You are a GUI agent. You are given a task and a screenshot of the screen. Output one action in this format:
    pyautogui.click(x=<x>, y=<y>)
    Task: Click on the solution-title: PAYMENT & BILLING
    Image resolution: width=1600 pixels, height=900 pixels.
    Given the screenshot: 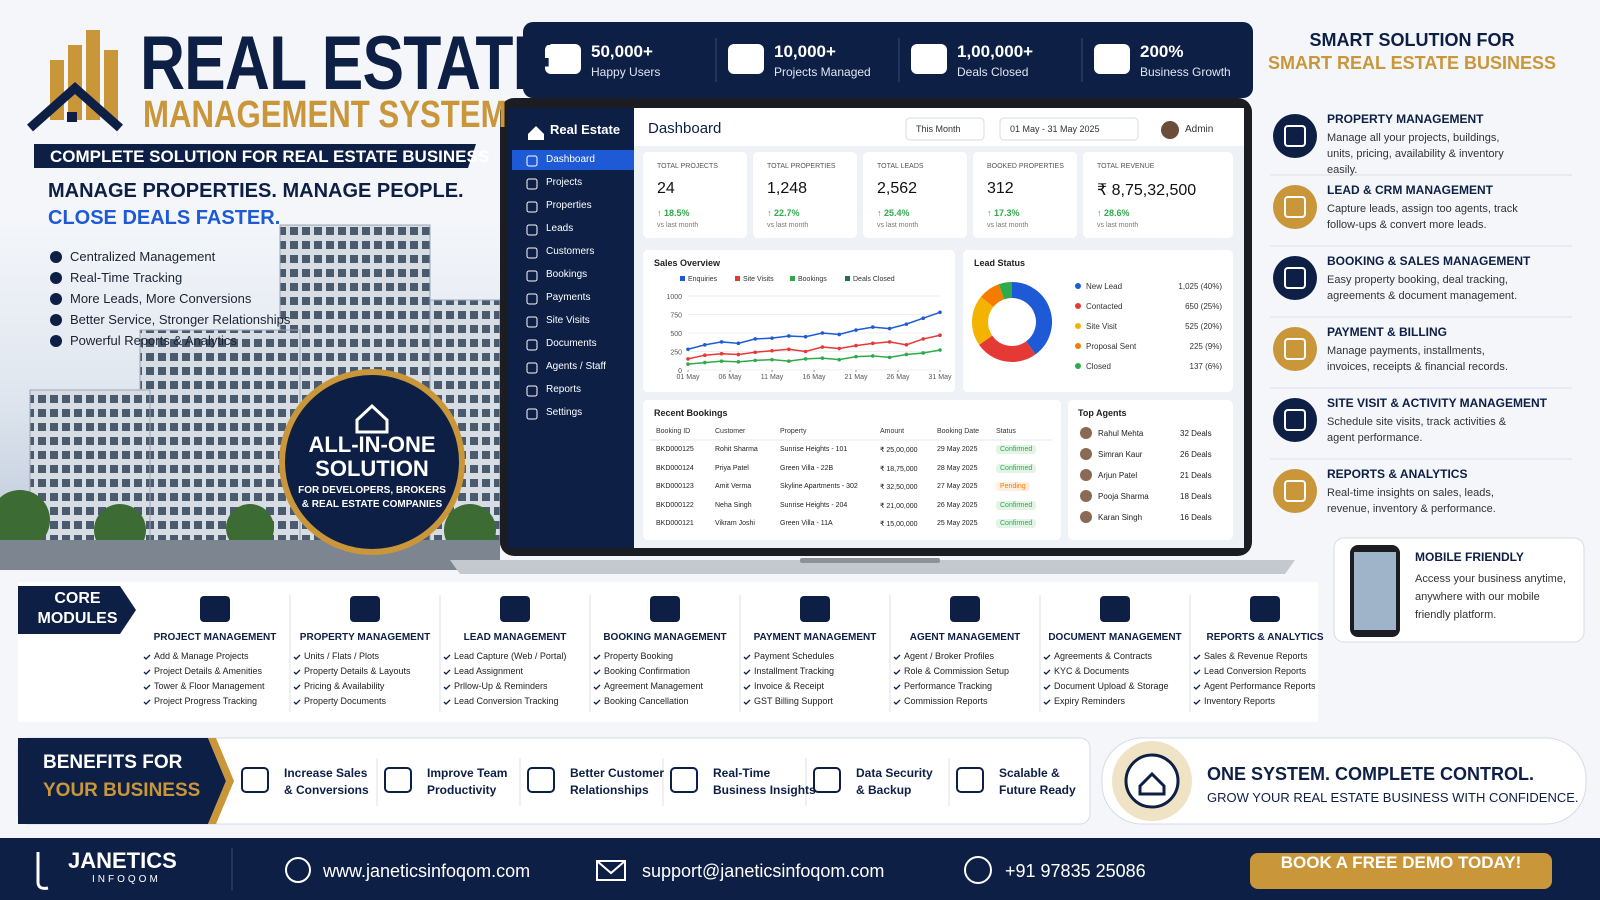 What is the action you would take?
    pyautogui.click(x=1387, y=332)
    